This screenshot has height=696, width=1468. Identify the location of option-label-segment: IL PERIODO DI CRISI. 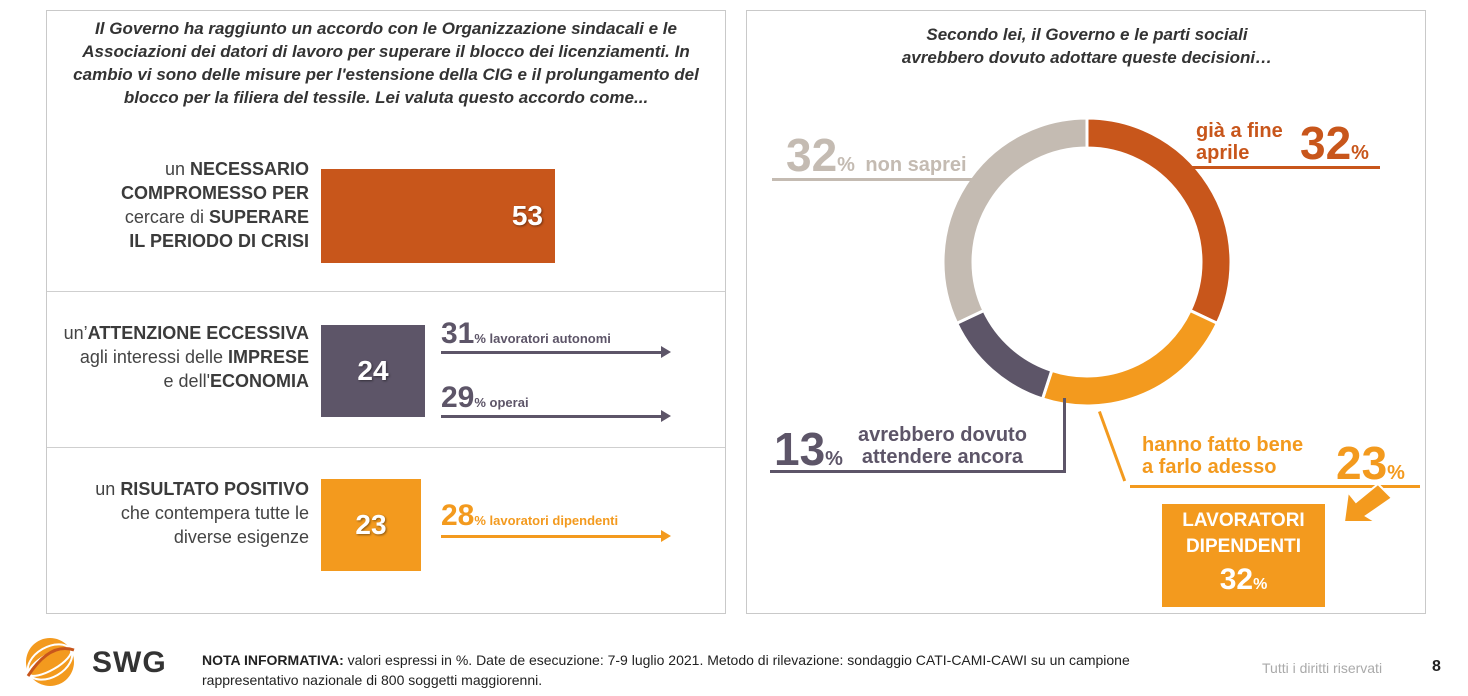
(219, 241).